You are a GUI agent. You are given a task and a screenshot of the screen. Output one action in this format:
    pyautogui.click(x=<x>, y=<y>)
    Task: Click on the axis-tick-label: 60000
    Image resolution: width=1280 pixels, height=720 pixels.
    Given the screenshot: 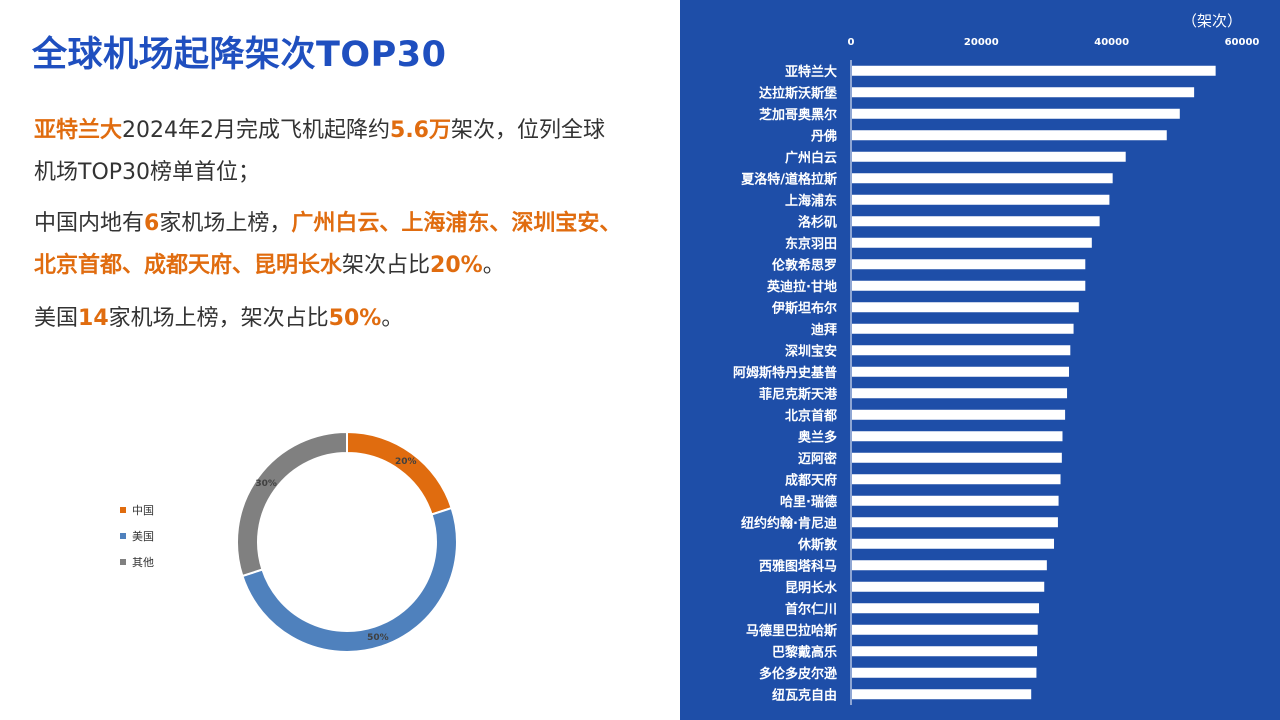 What is the action you would take?
    pyautogui.click(x=1242, y=42)
    